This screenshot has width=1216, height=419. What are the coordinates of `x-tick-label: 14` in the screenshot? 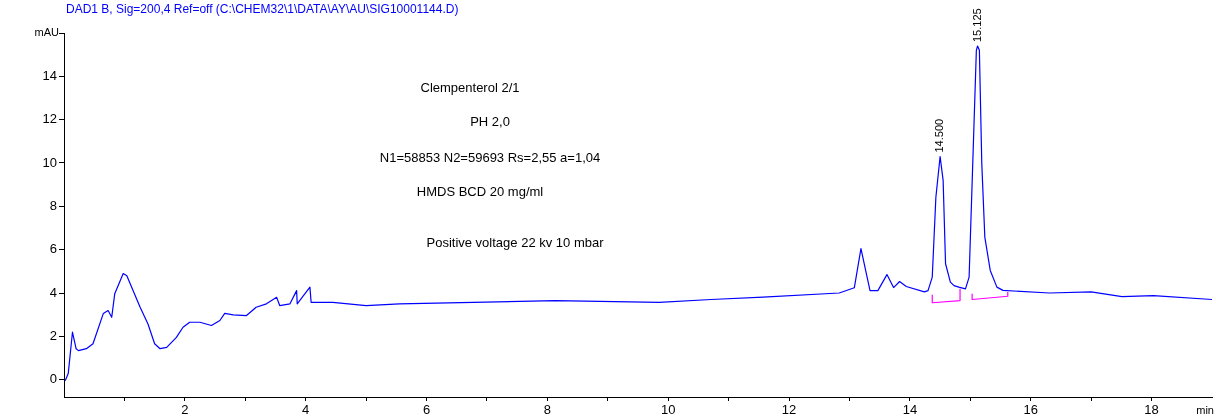 It's located at (910, 410).